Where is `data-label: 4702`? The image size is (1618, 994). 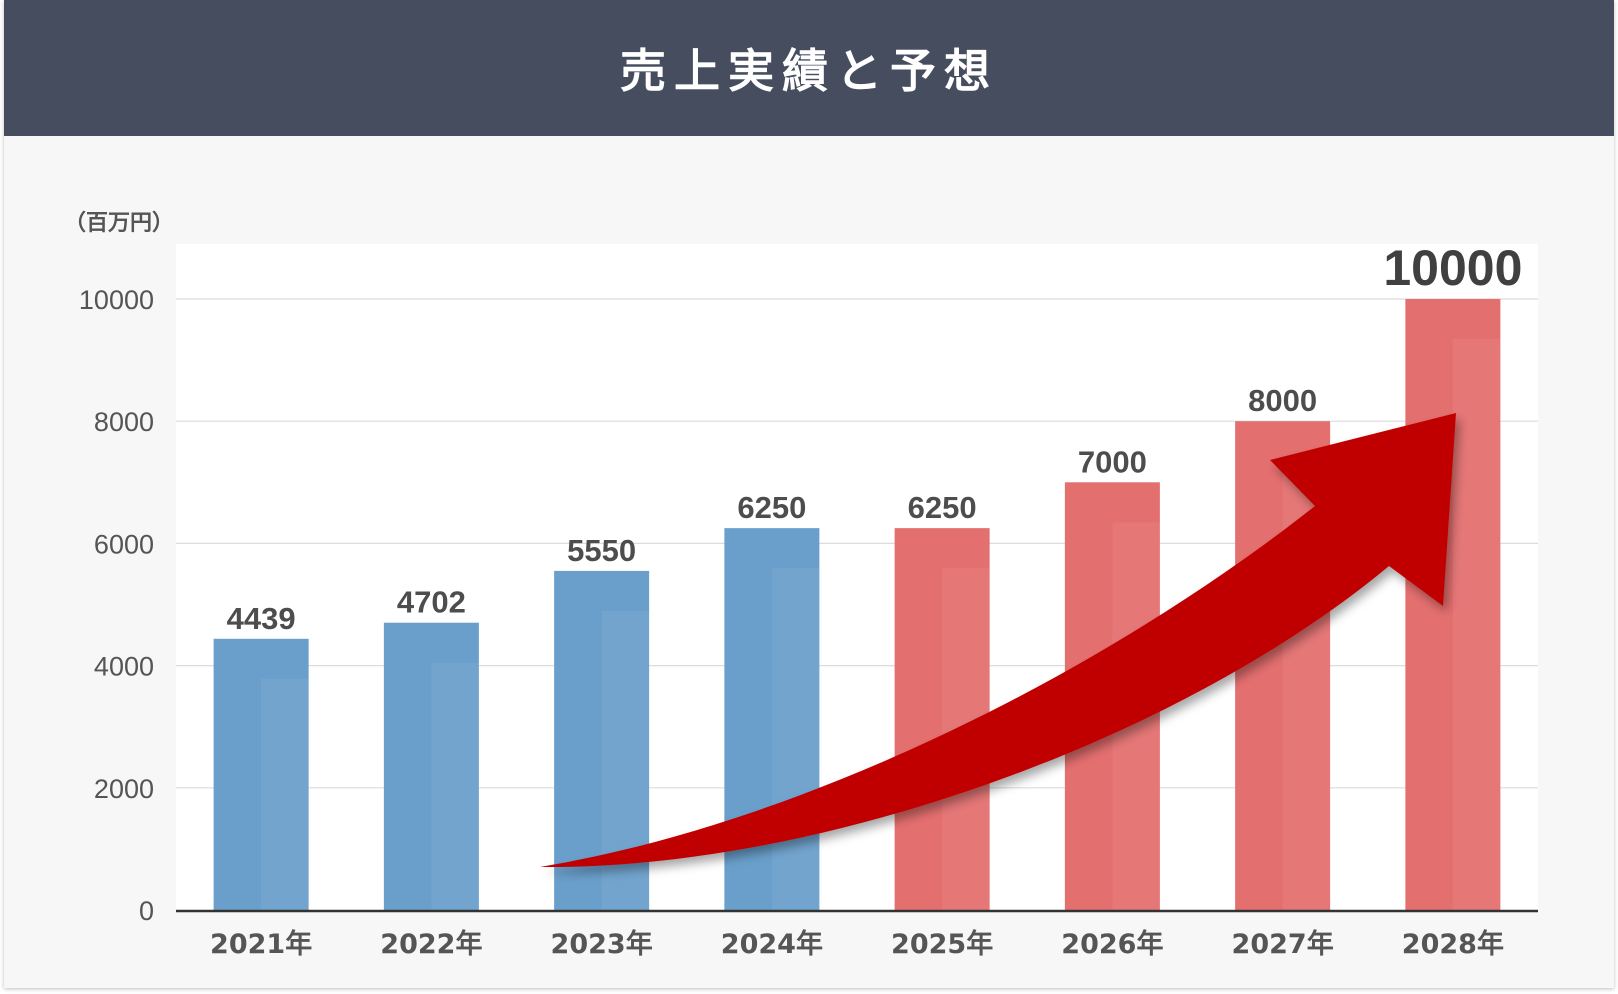 data-label: 4702 is located at coordinates (431, 602).